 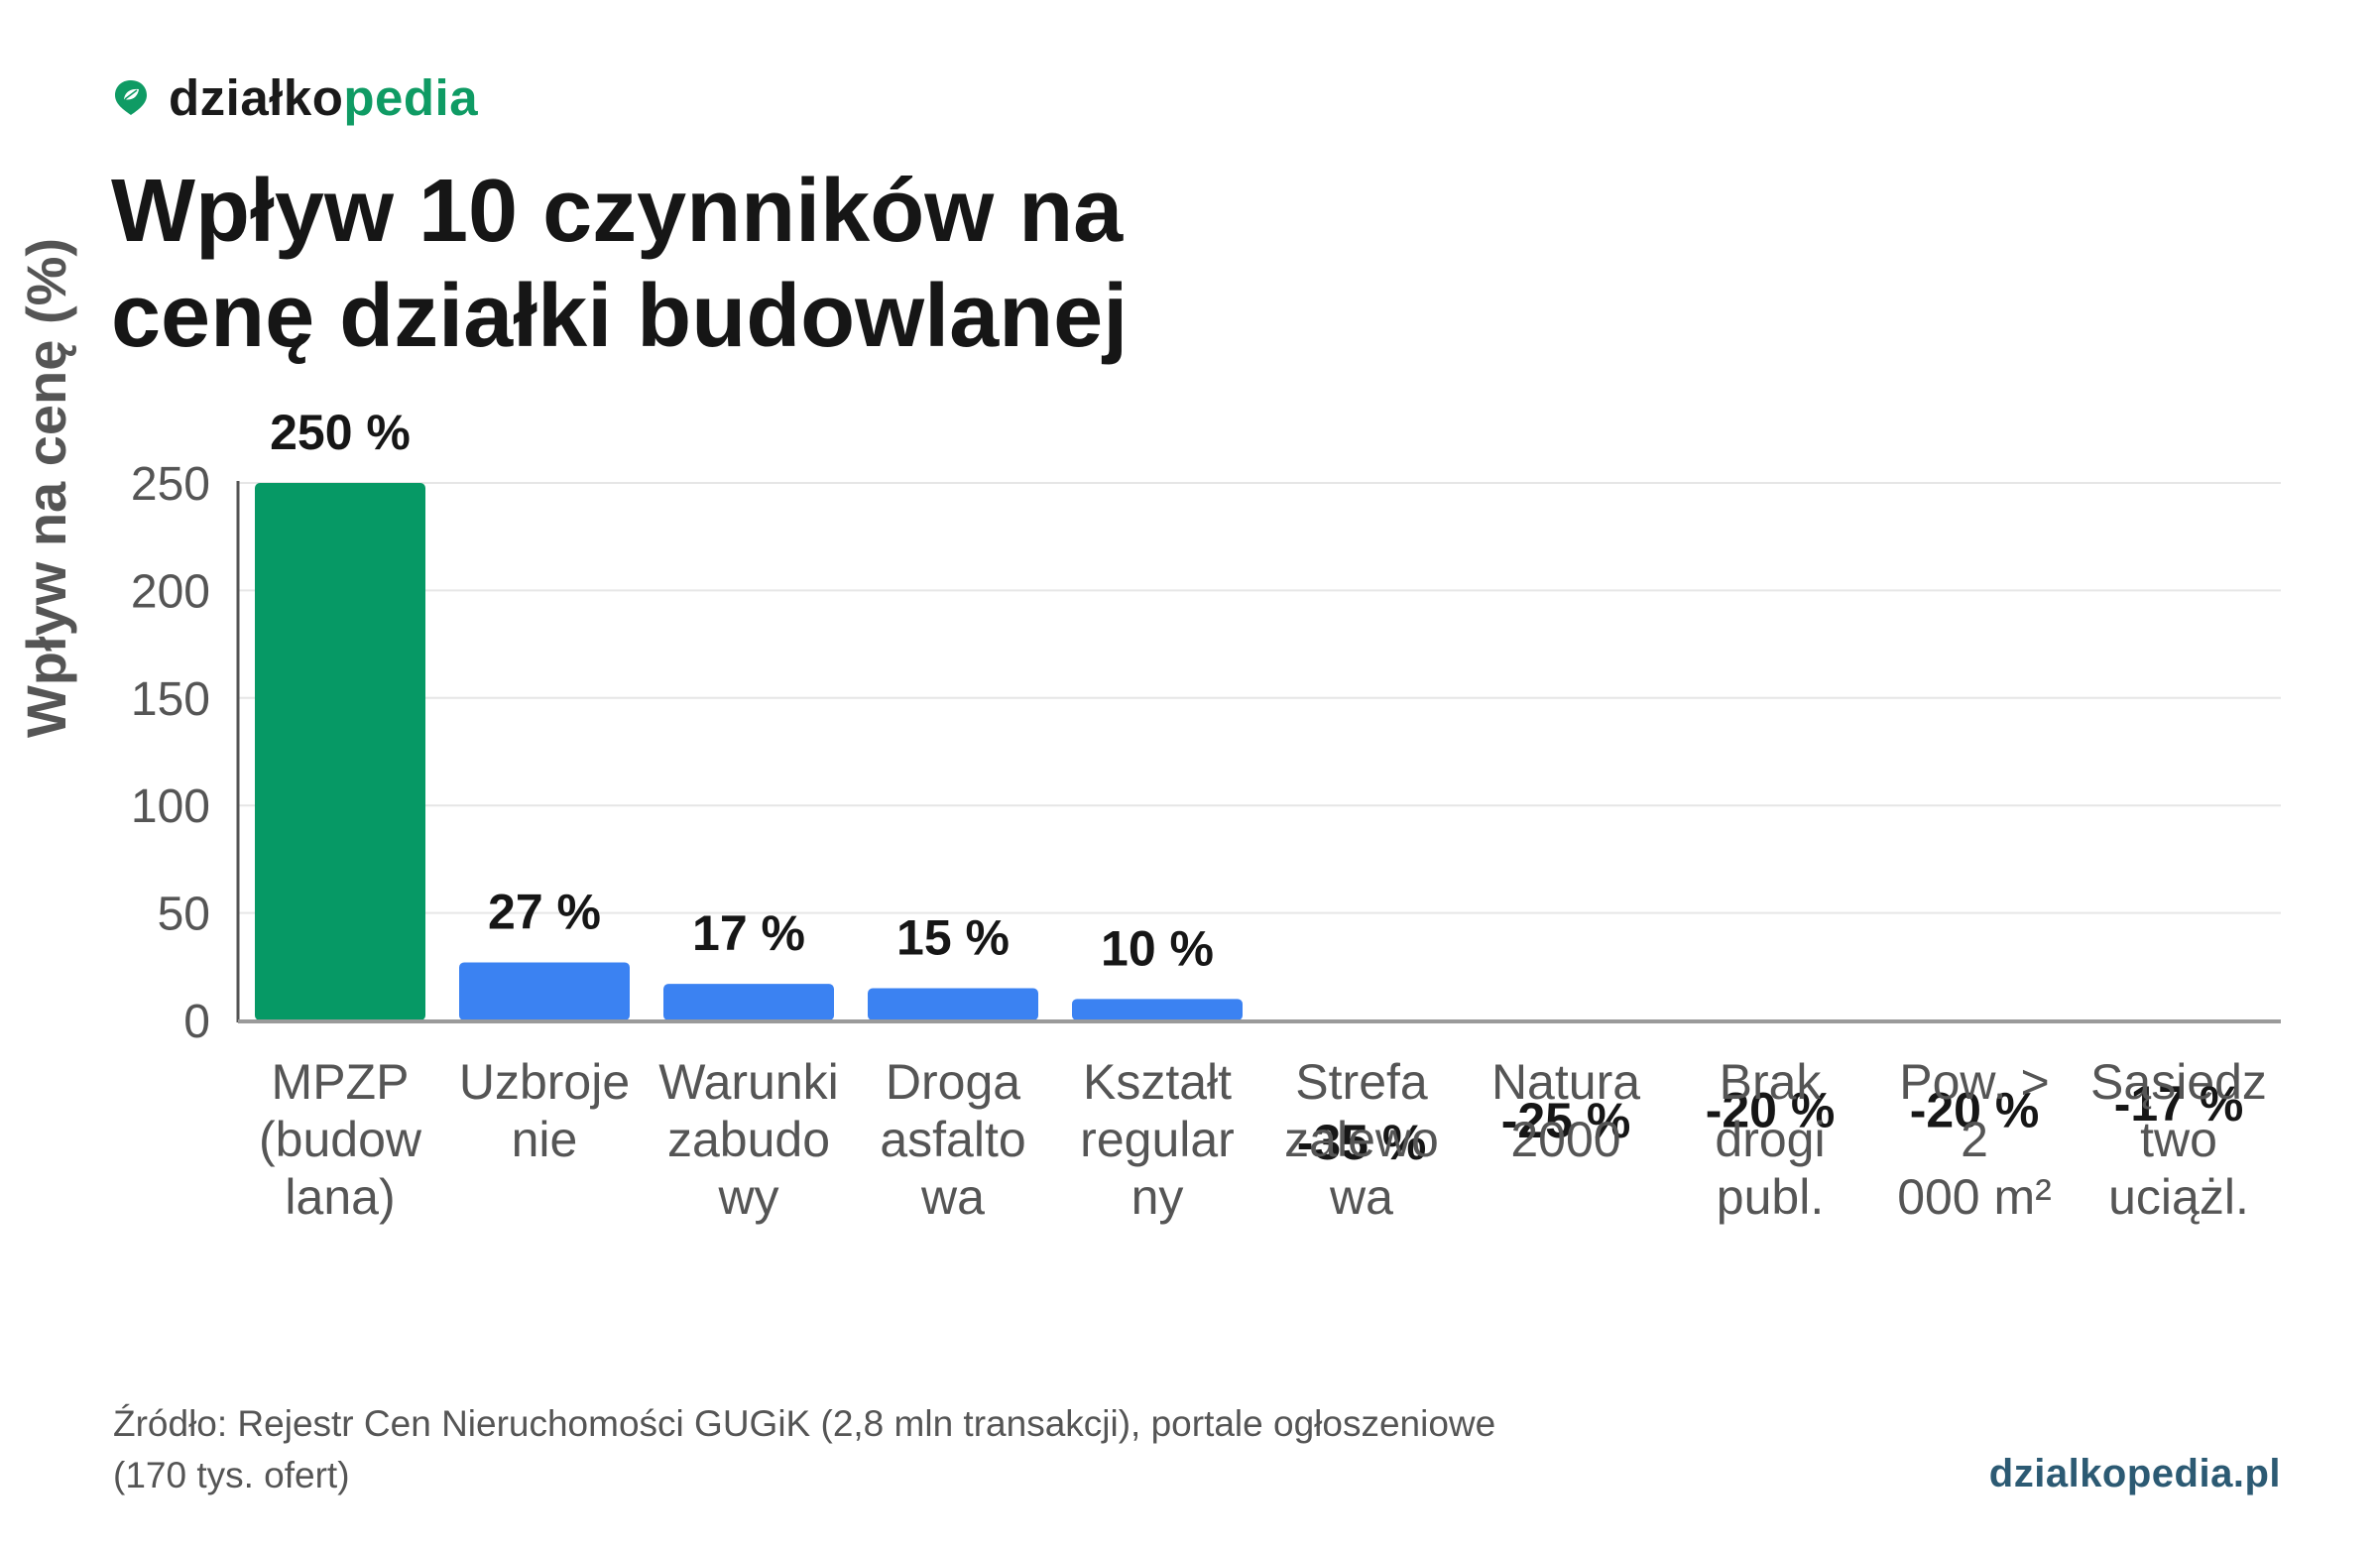 I want to click on title-line-1: Wpływ 10 czynników na, so click(x=617, y=211).